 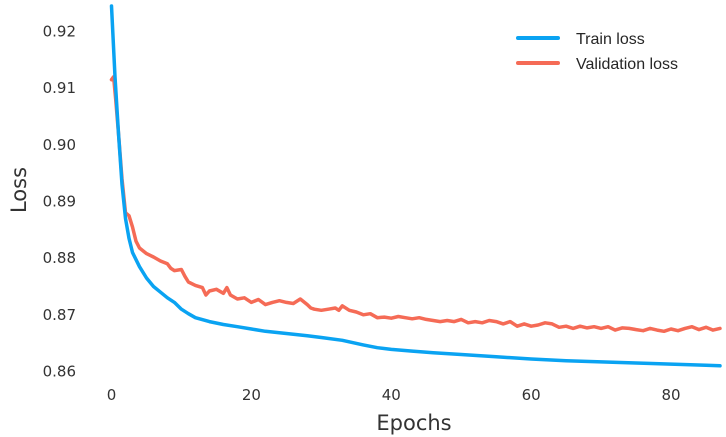 I want to click on y-tick-label: 0.89, so click(x=59, y=202).